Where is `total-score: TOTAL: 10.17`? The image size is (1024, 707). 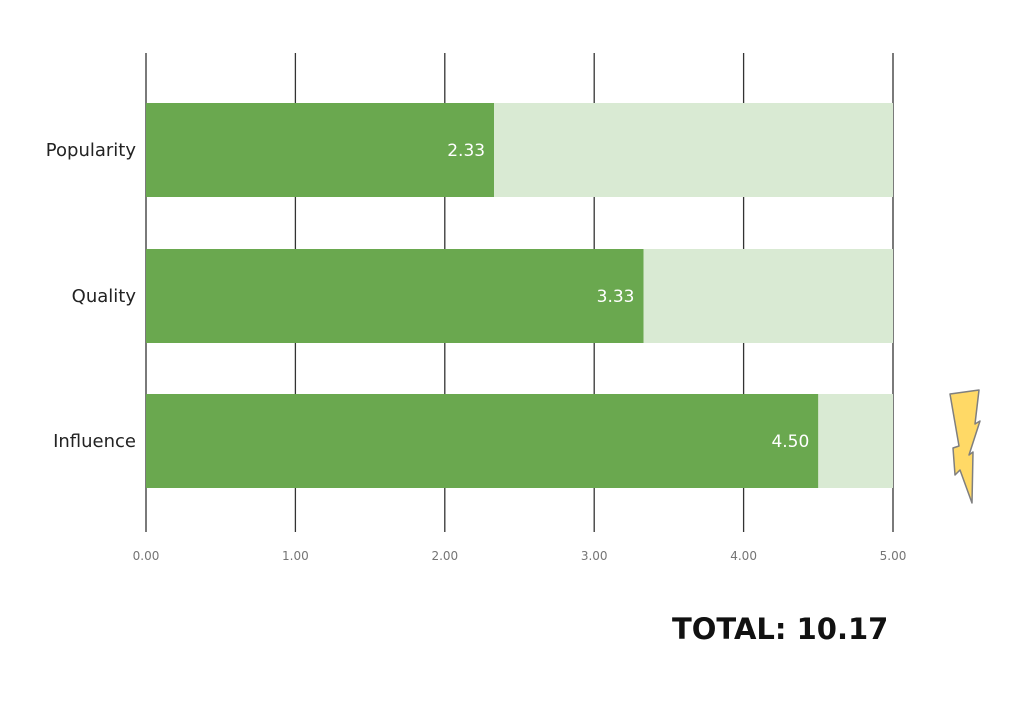
total-score: TOTAL: 10.17 is located at coordinates (780, 629).